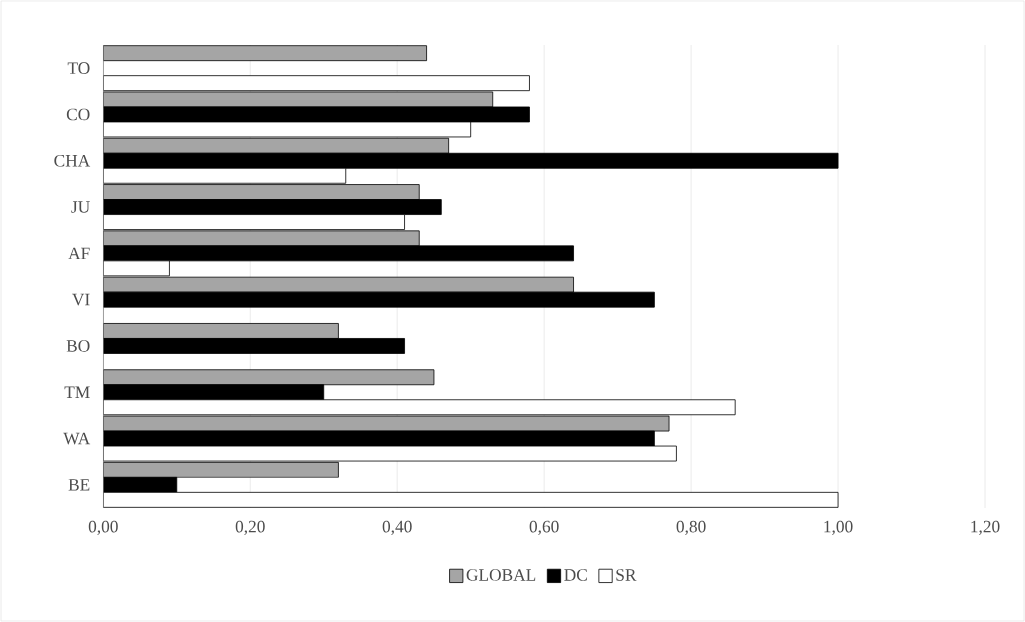  Describe the element at coordinates (79, 253) in the screenshot. I see `y-tick-label: AF` at that location.